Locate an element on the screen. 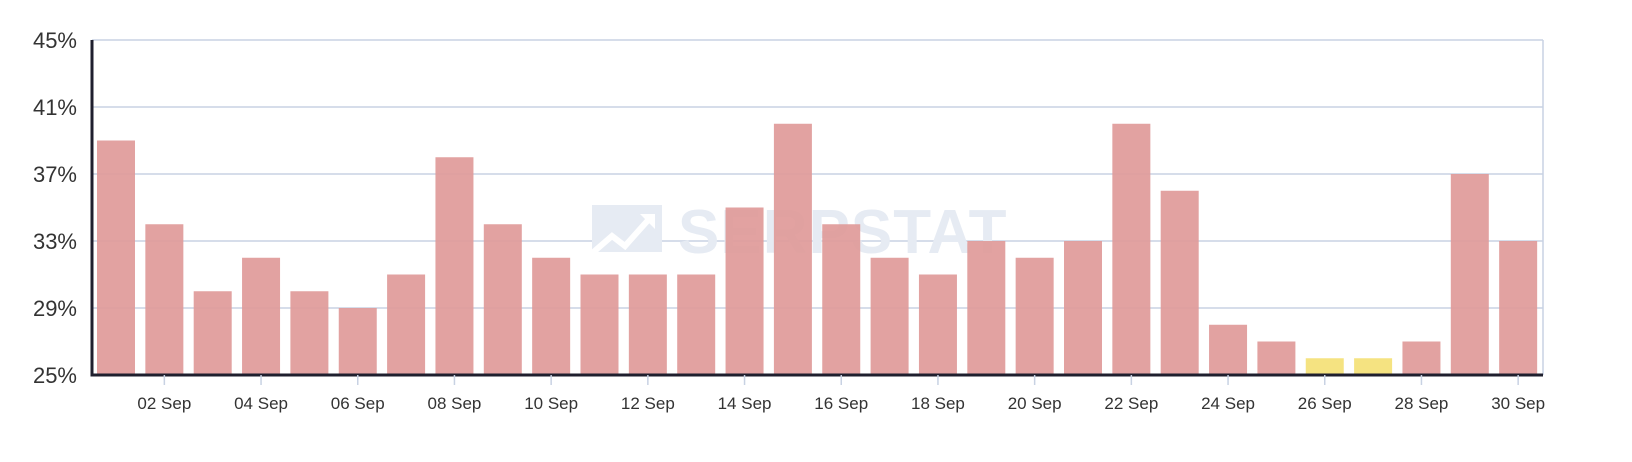 Image resolution: width=1632 pixels, height=462 pixels. x-tick-label: 04 Sep is located at coordinates (261, 403).